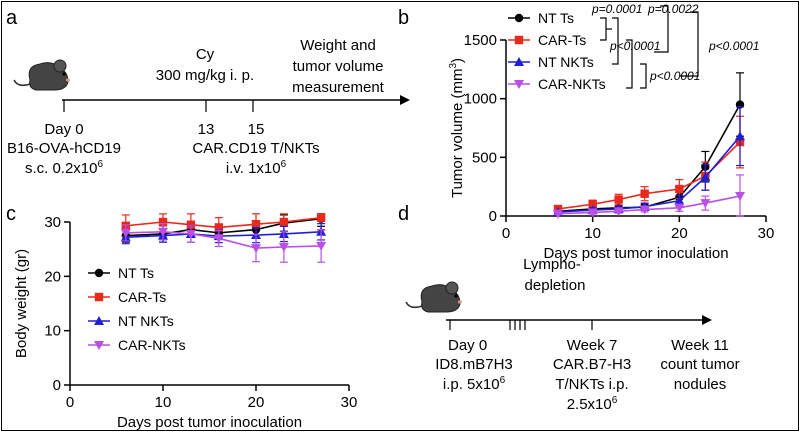  Describe the element at coordinates (433, 297) in the screenshot. I see `mouse-icon-d` at that location.